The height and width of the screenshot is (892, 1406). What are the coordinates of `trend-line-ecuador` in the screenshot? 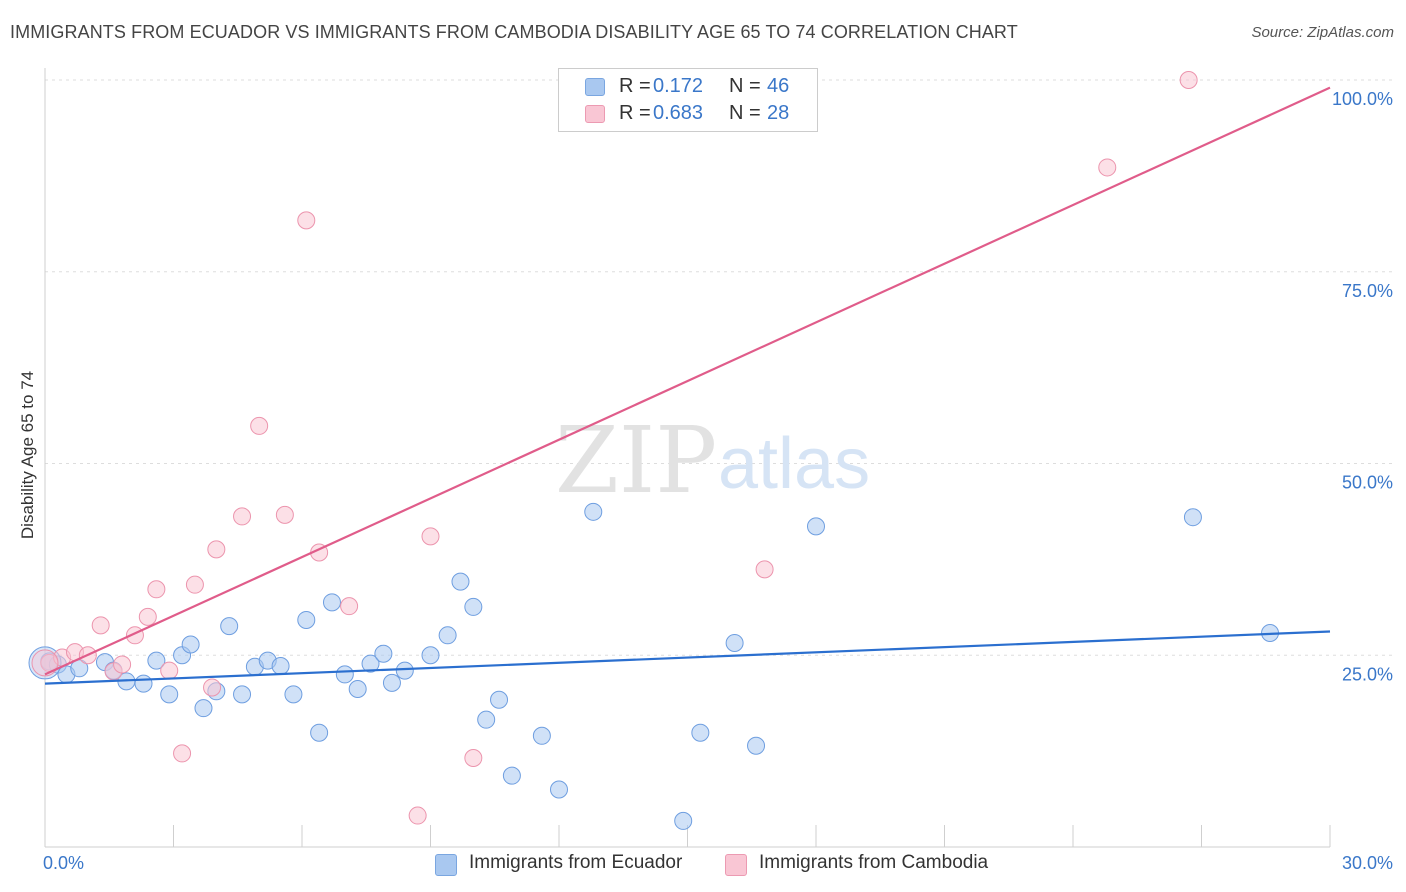 It's located at (687, 657).